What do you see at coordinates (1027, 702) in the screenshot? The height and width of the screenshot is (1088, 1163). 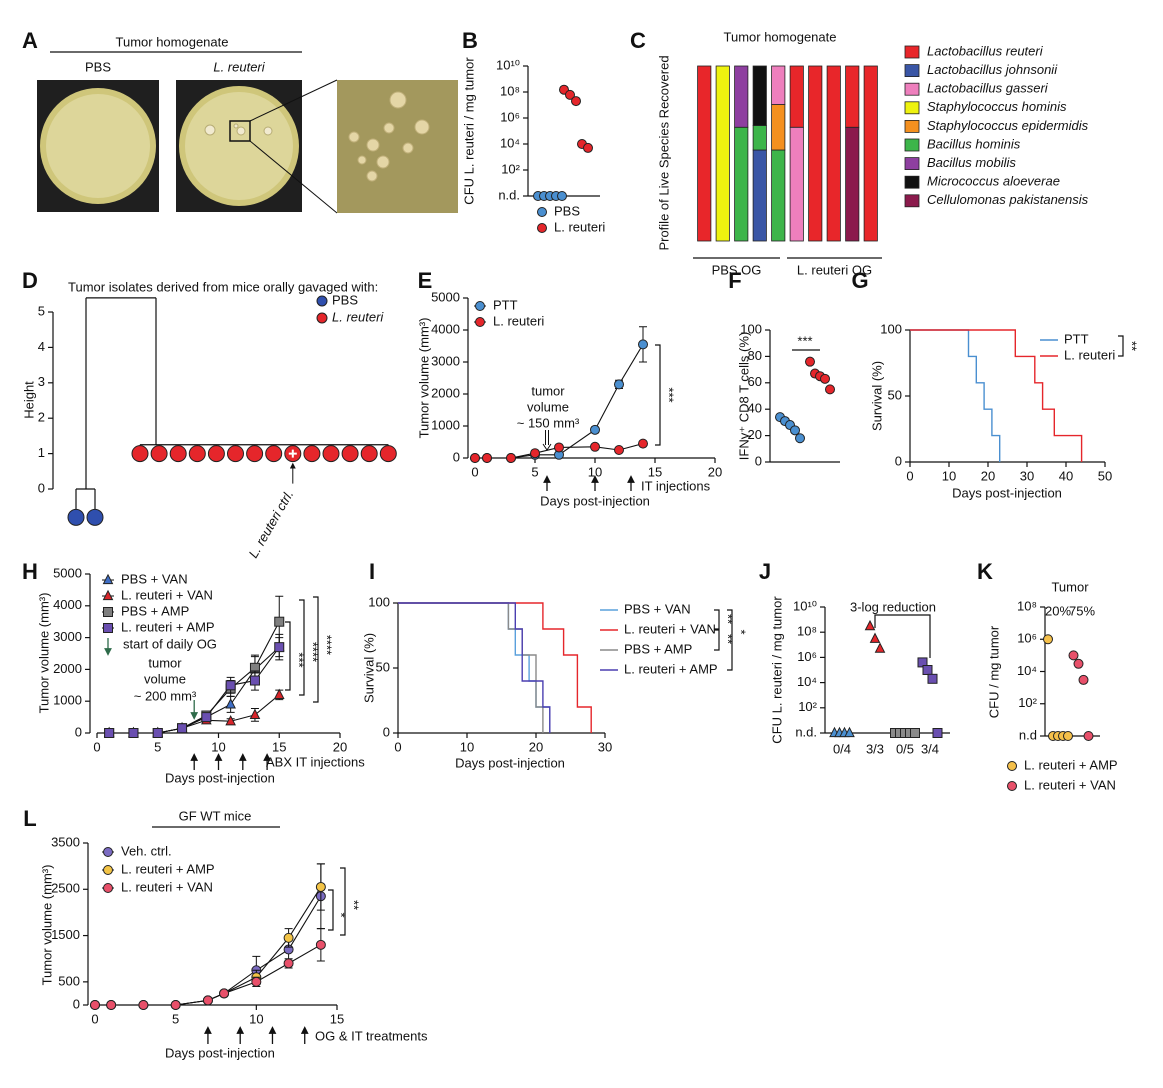 I see `y-tick-label: 10²` at bounding box center [1027, 702].